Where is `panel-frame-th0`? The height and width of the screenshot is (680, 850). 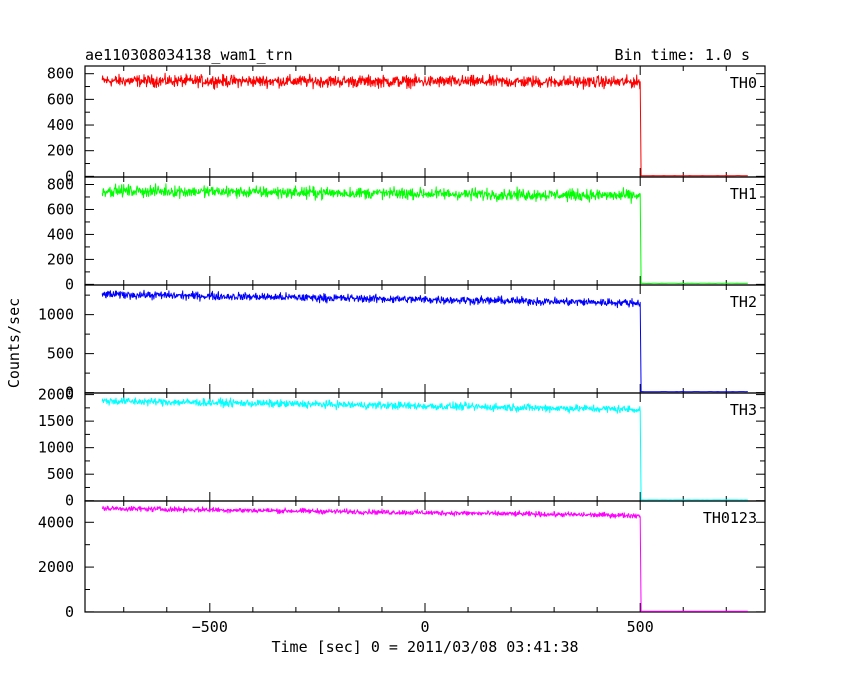
panel-frame-th0 is located at coordinates (425, 121).